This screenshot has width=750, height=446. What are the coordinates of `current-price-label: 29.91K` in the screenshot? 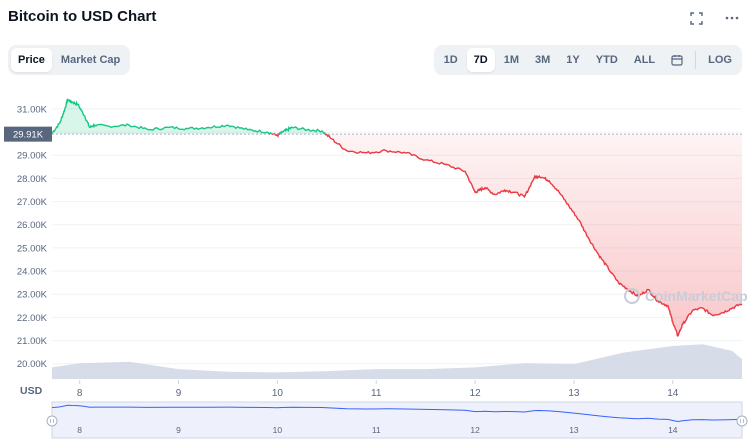 It's located at (28, 135).